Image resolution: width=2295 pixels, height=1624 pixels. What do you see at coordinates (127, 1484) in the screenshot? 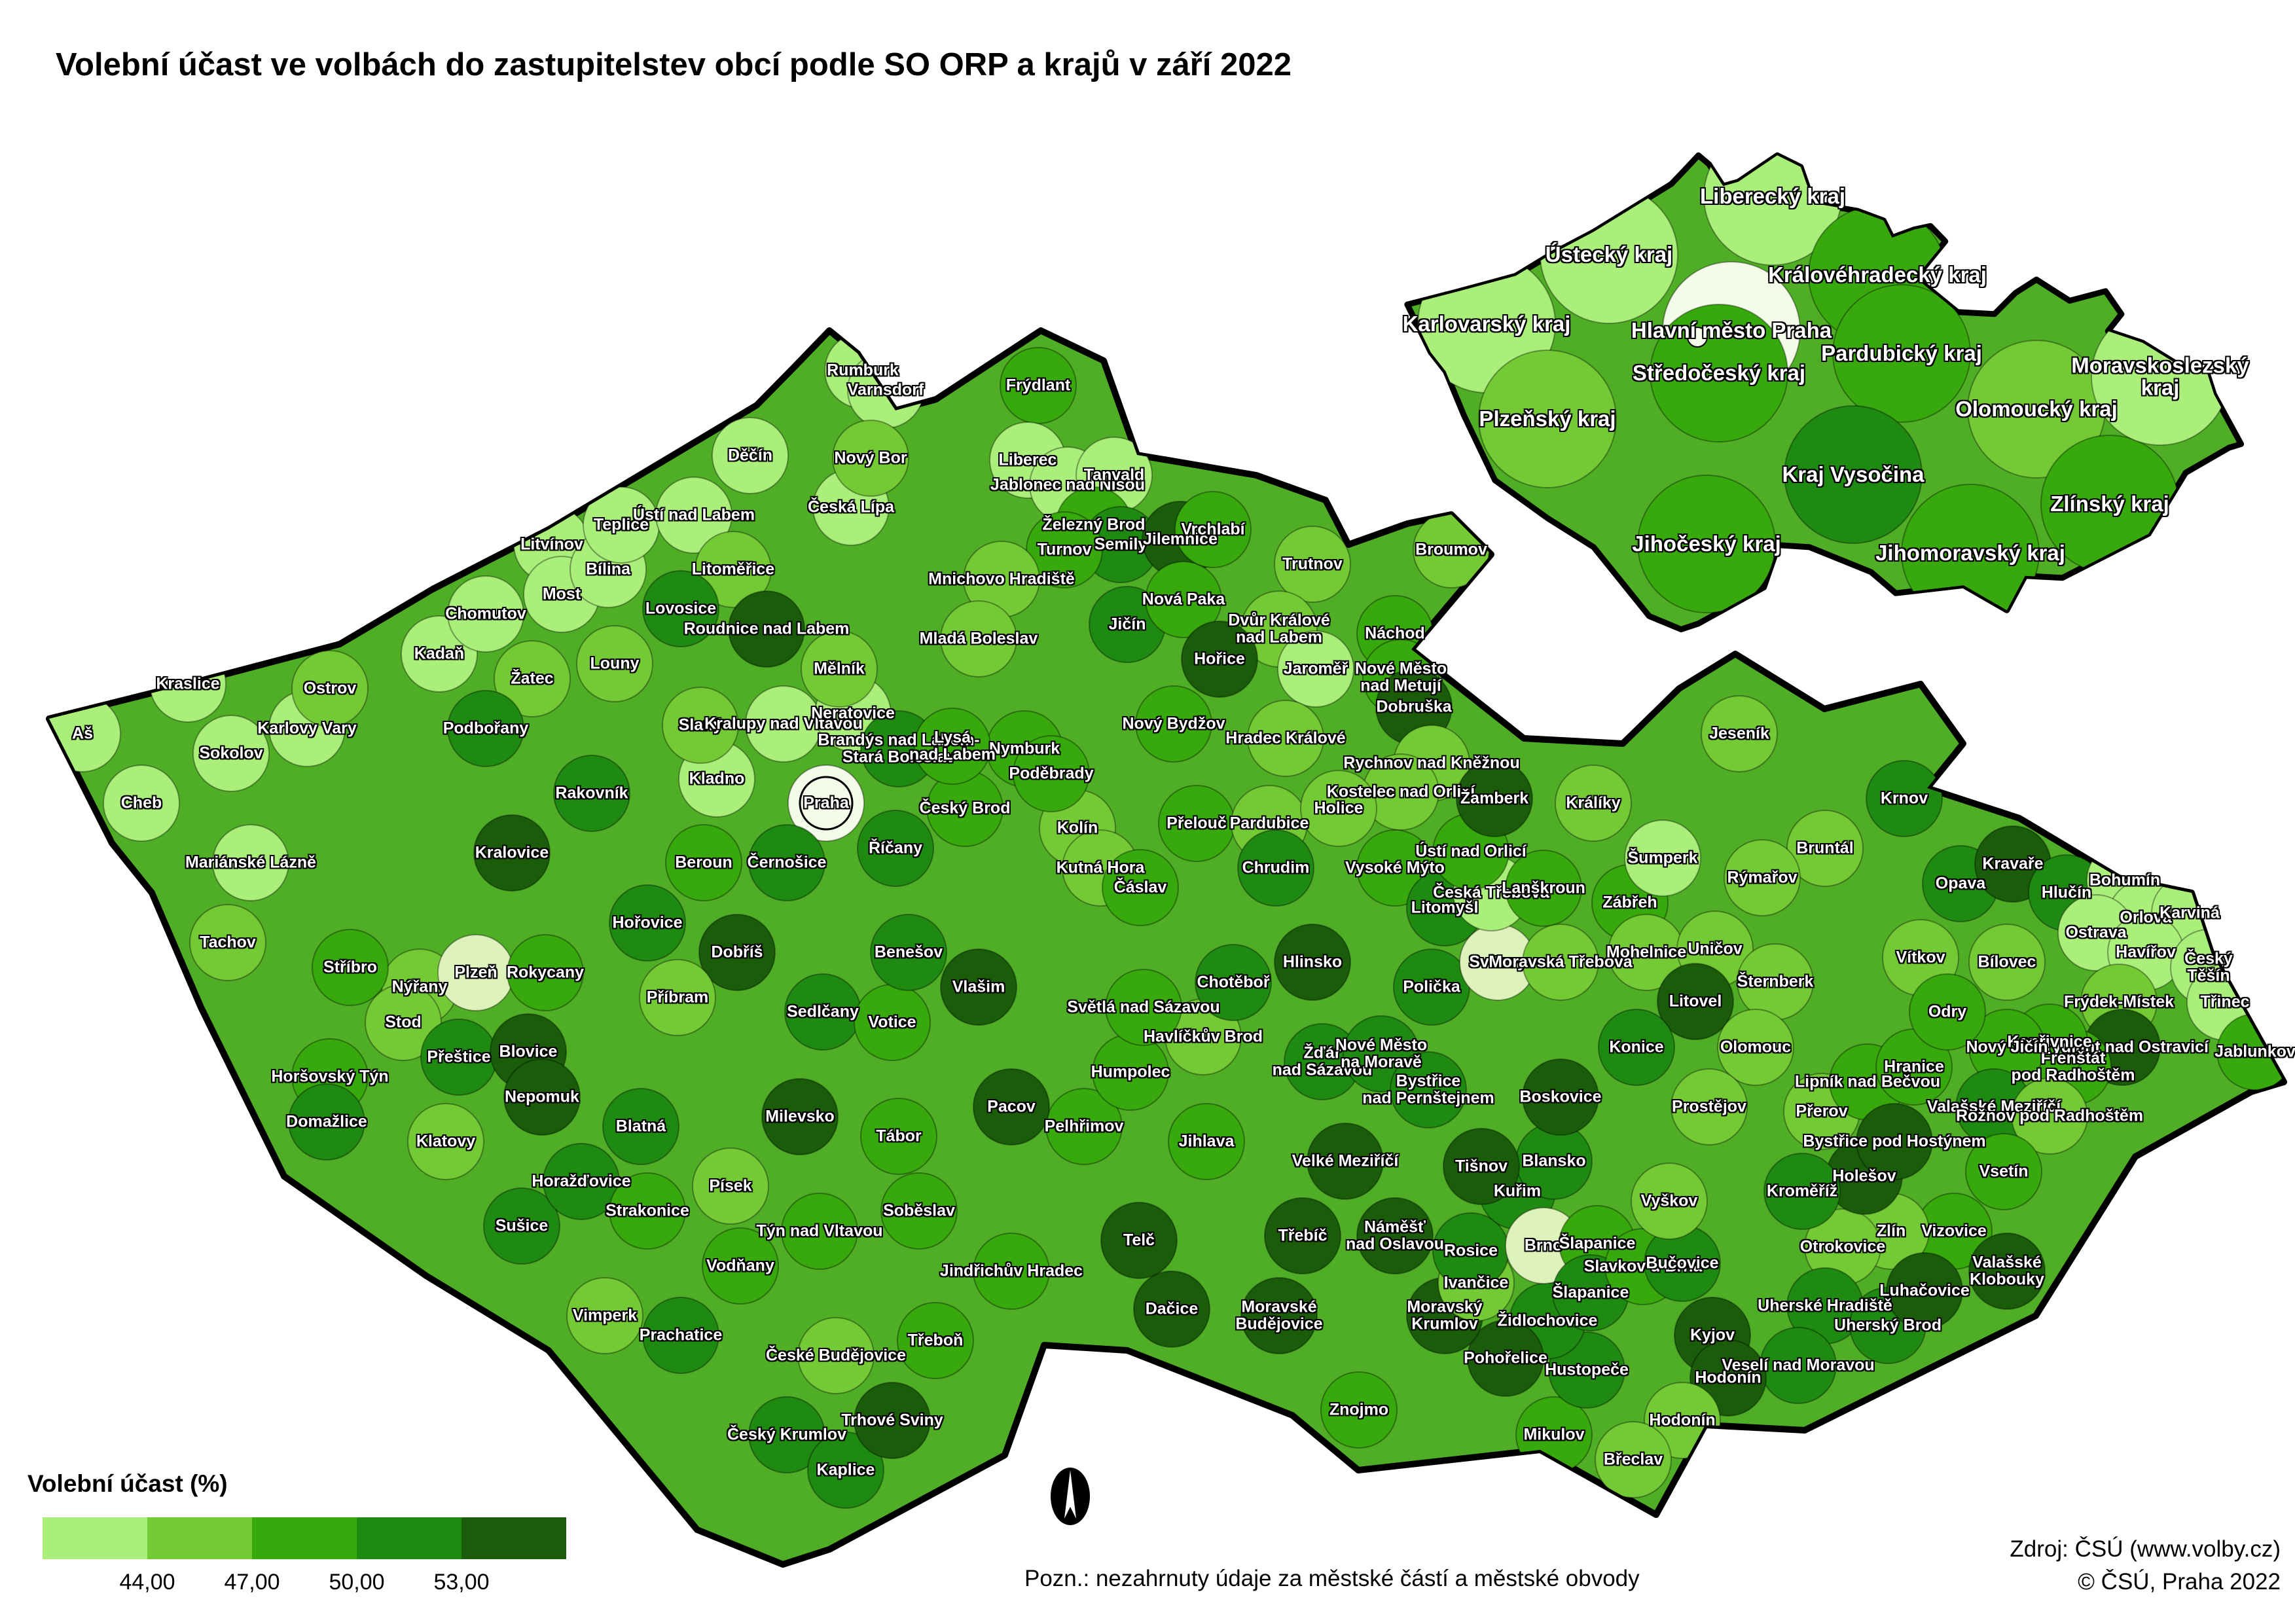
I see `legend-title: Volební účast (%)` at bounding box center [127, 1484].